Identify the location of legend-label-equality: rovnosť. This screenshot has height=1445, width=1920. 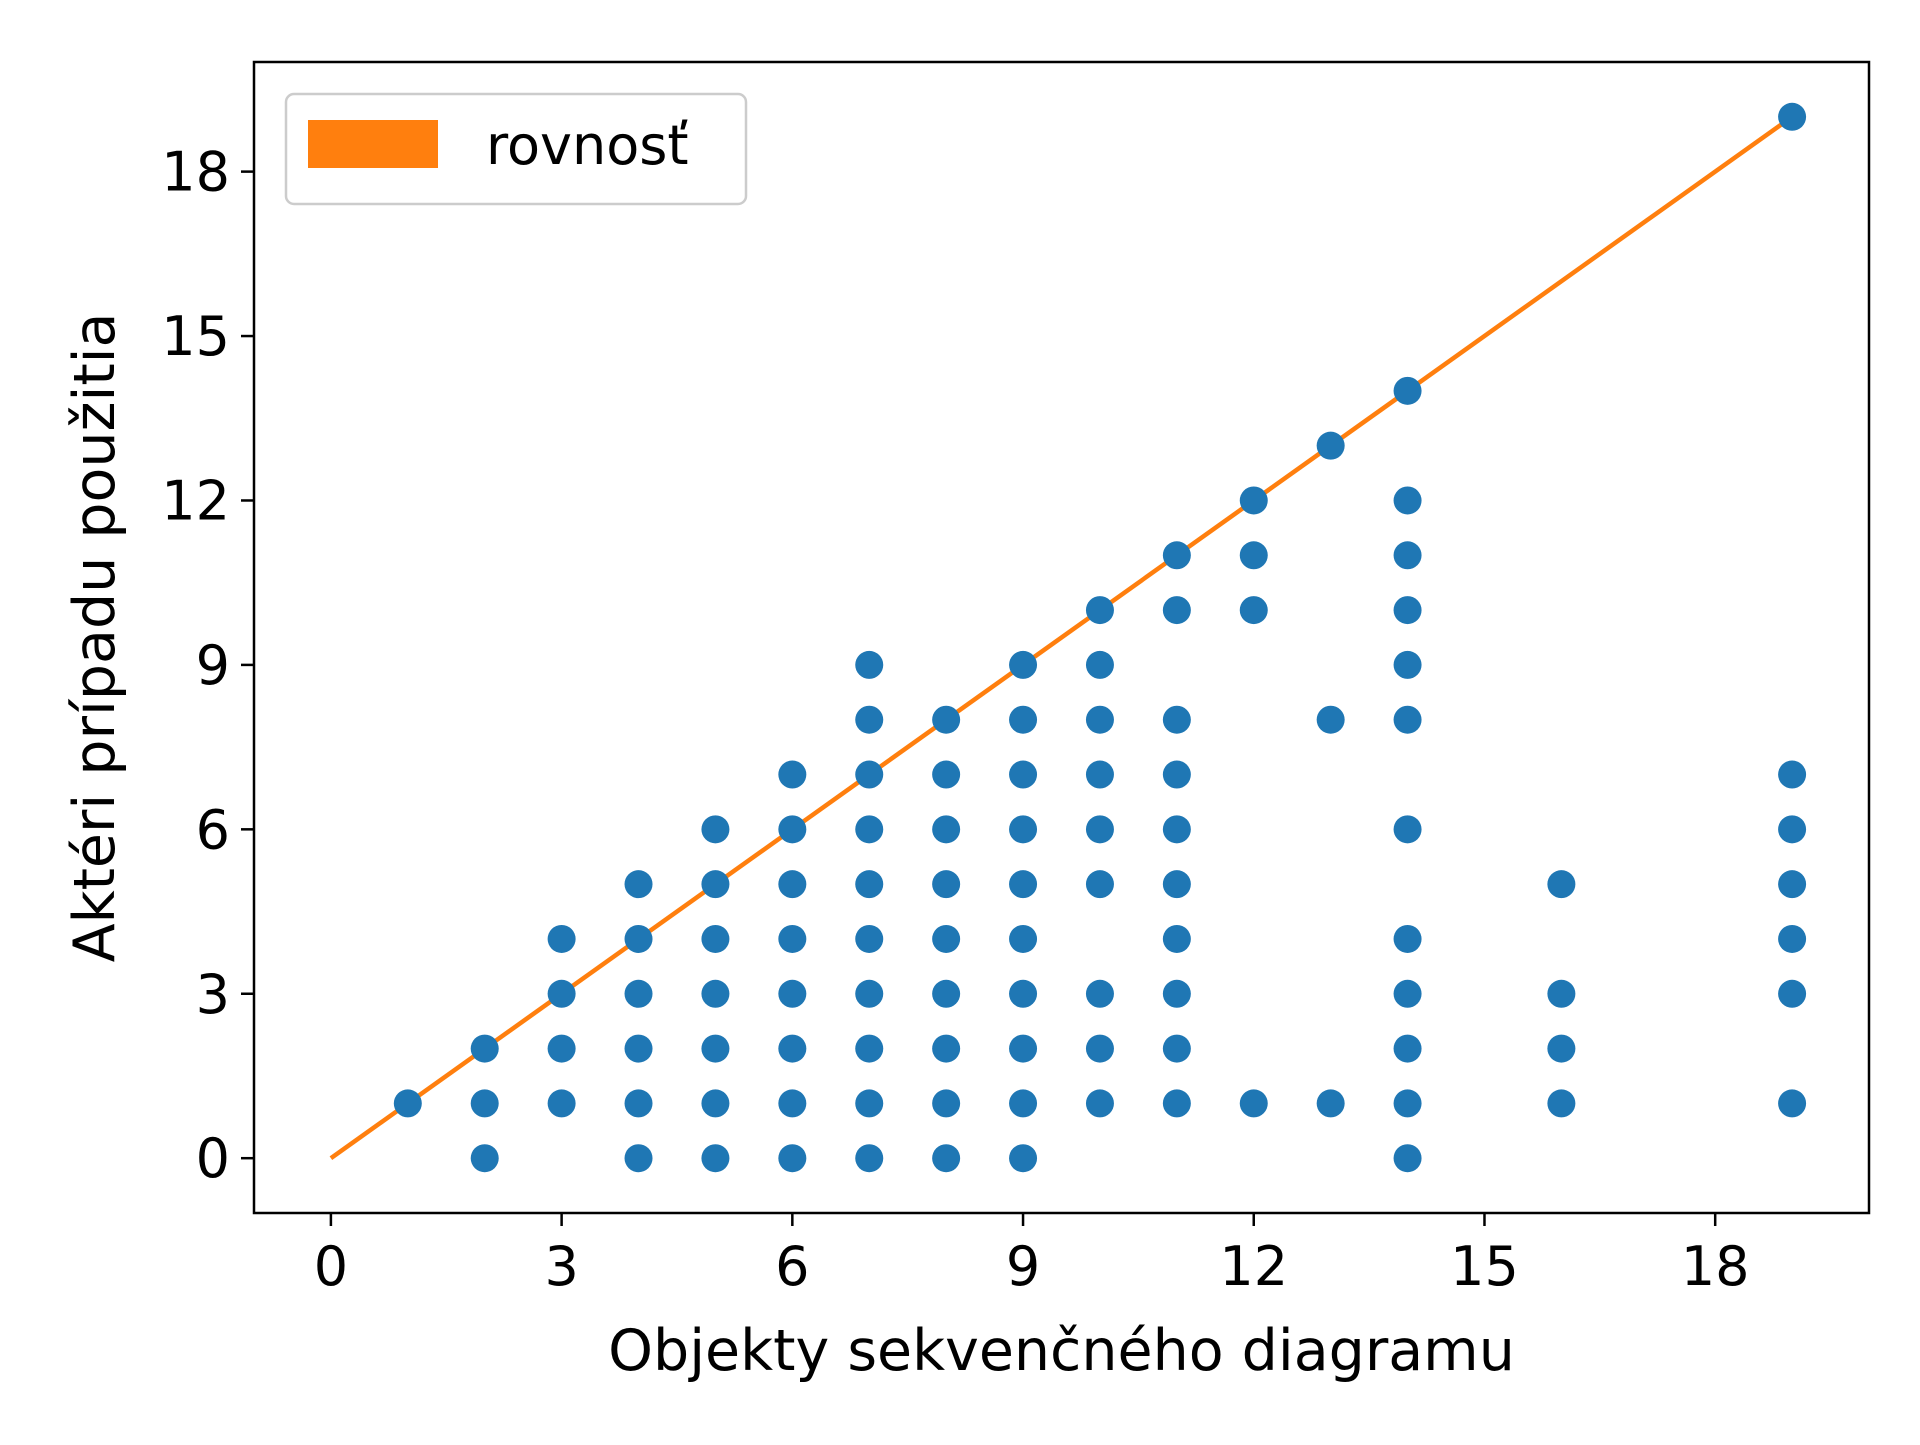
(587, 145).